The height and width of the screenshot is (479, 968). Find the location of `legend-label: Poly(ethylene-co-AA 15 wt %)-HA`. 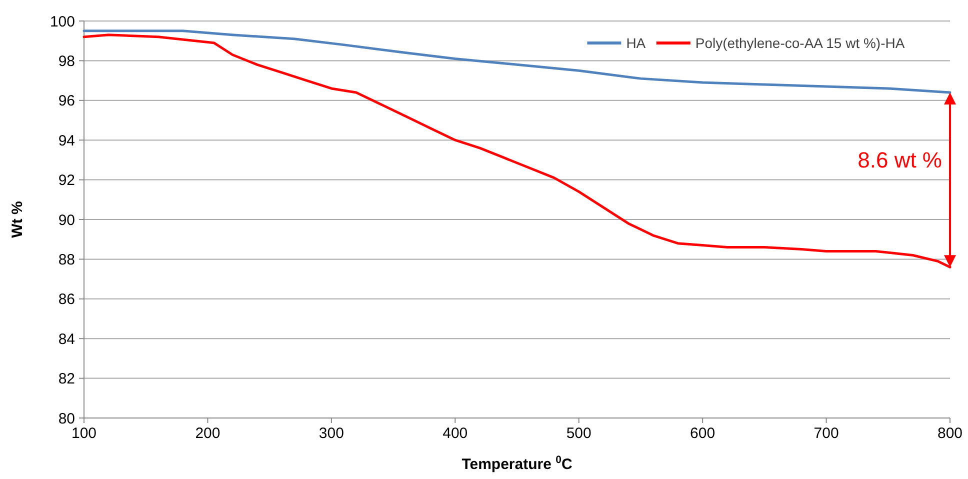

legend-label: Poly(ethylene-co-AA 15 wt %)-HA is located at coordinates (800, 42).